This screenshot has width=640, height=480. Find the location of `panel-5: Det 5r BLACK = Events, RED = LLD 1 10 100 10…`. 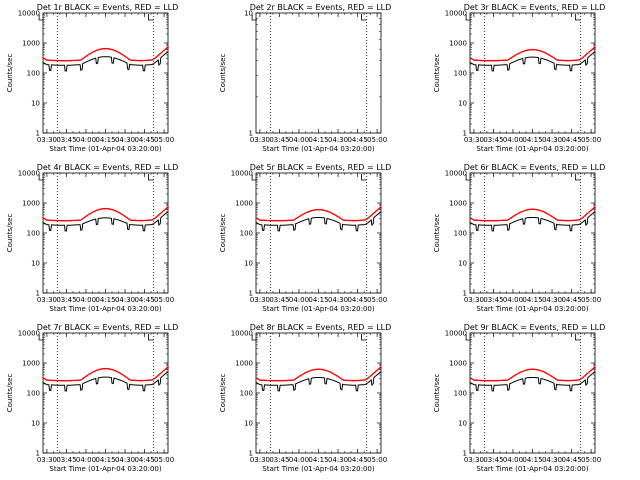

panel-5: Det 5r BLACK = Events, RED = LLD 1 10 100 10… is located at coordinates (305, 238).